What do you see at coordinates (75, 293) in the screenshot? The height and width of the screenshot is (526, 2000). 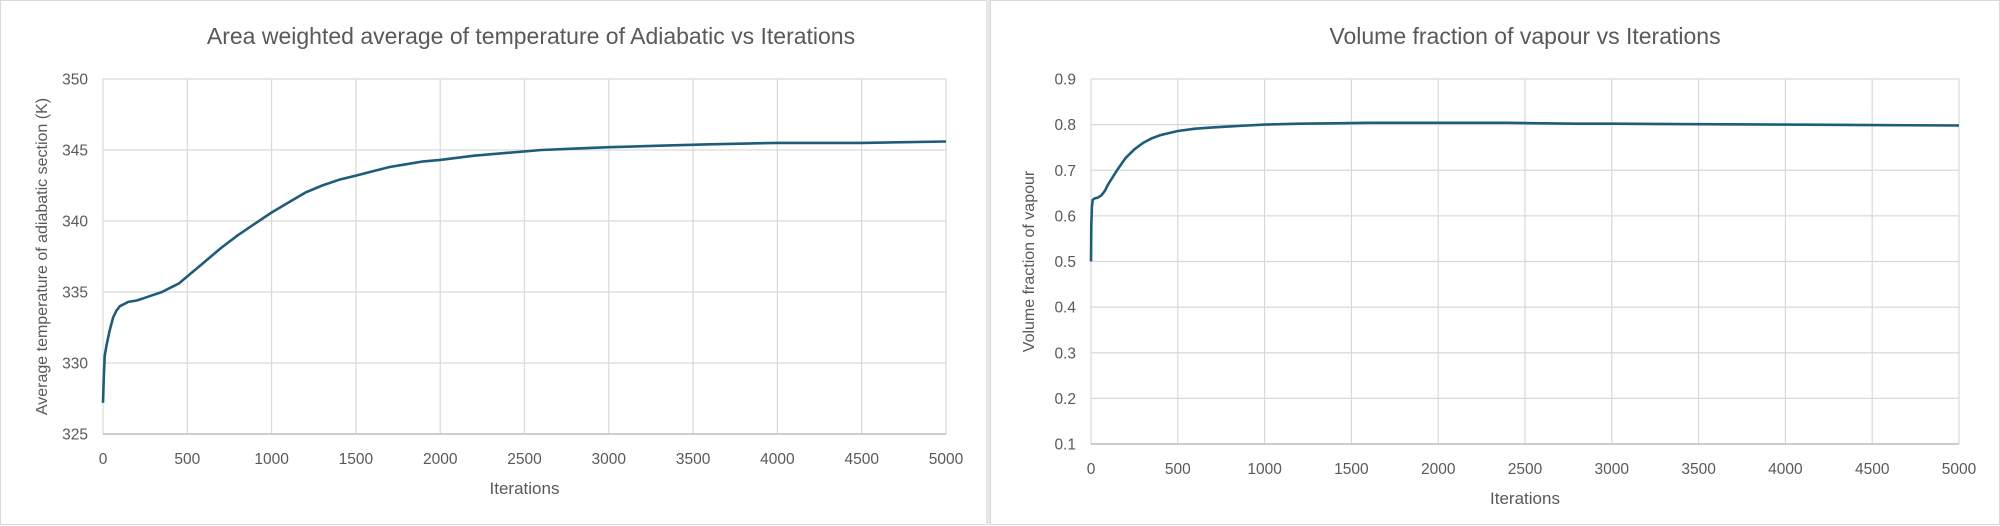 I see `y-tick-label: 335` at bounding box center [75, 293].